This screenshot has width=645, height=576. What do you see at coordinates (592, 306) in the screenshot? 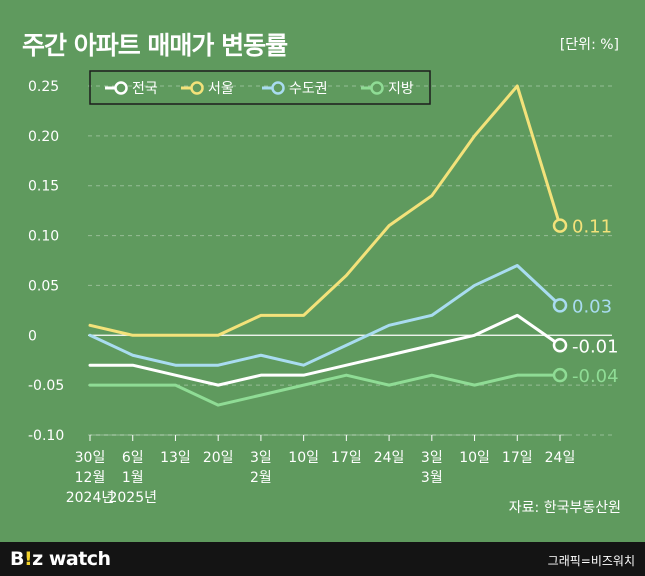
I see `series-end-label: 0.03` at bounding box center [592, 306].